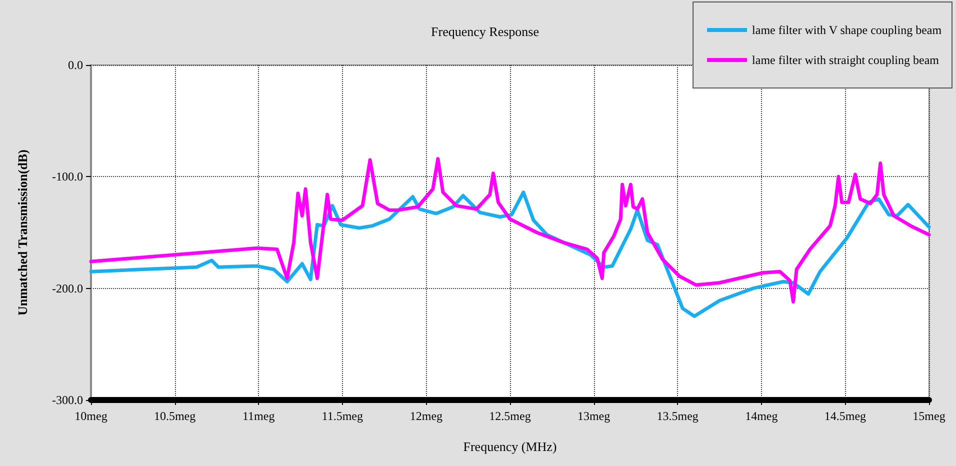 The image size is (956, 466). What do you see at coordinates (761, 416) in the screenshot?
I see `x-tick-label: 14meg` at bounding box center [761, 416].